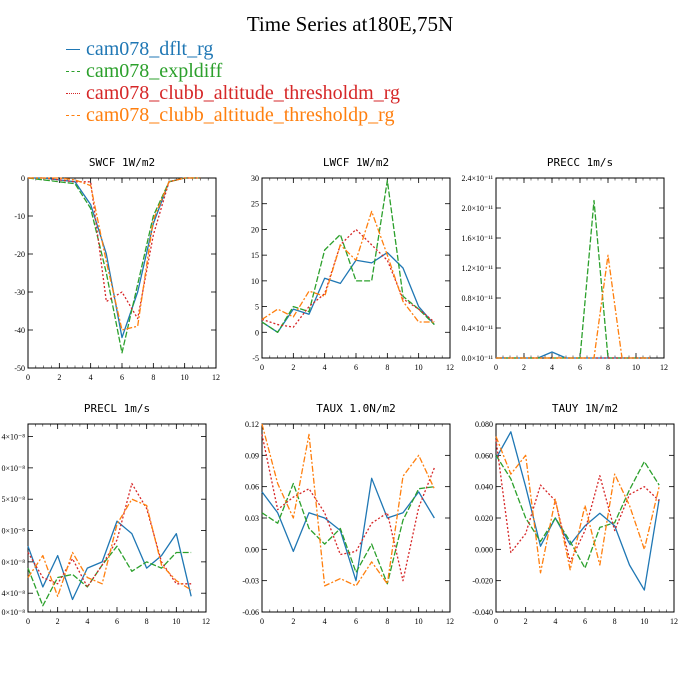  Describe the element at coordinates (484, 518) in the screenshot. I see `y-tick-label: 0.020` at that location.